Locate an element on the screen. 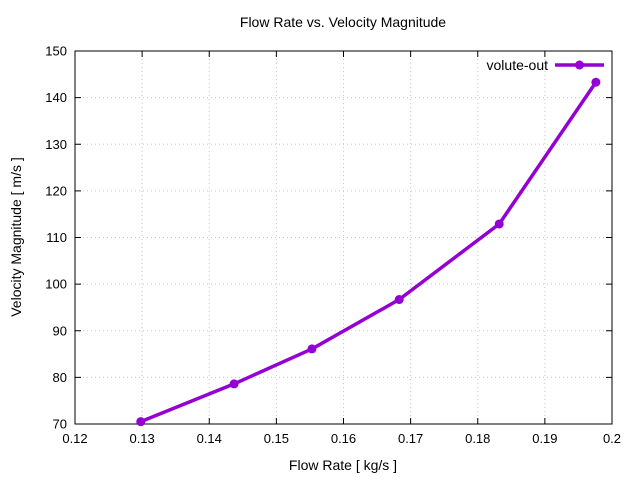 Image resolution: width=640 pixels, height=480 pixels. y-tick-label: 80 is located at coordinates (60, 377).